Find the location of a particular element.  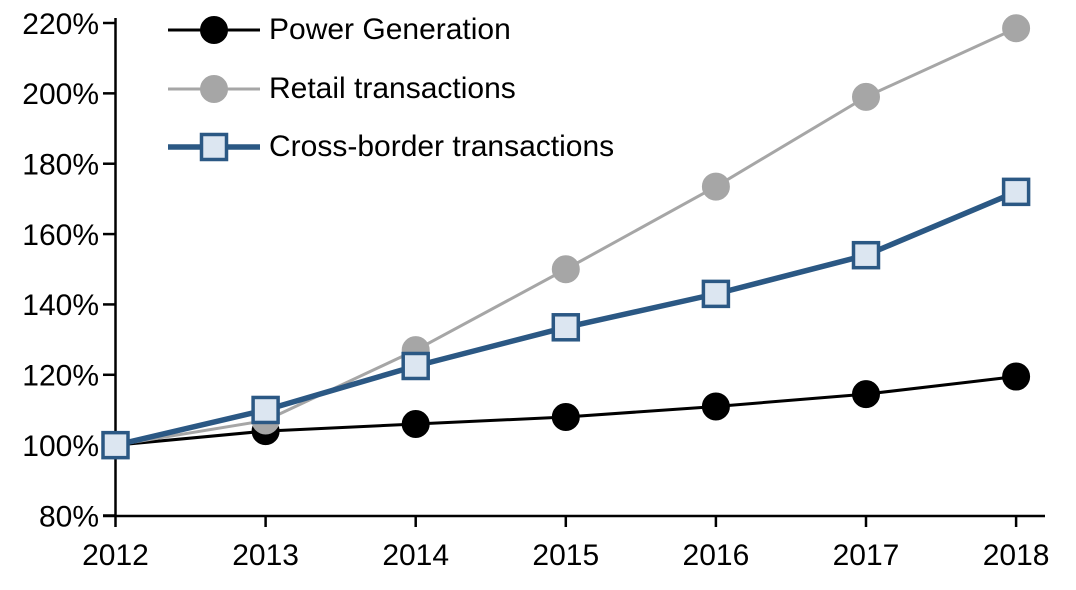

x-tick-label: 2012 is located at coordinates (115, 555).